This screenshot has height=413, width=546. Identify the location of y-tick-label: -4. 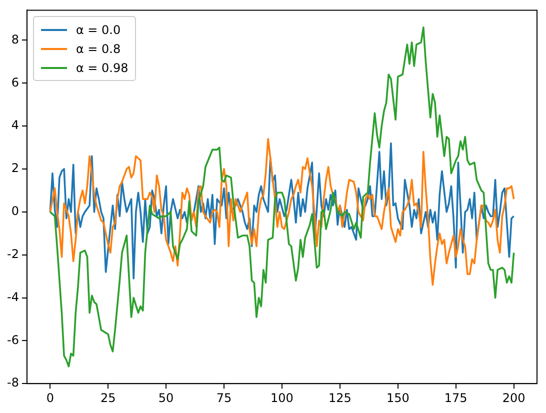
(12, 297).